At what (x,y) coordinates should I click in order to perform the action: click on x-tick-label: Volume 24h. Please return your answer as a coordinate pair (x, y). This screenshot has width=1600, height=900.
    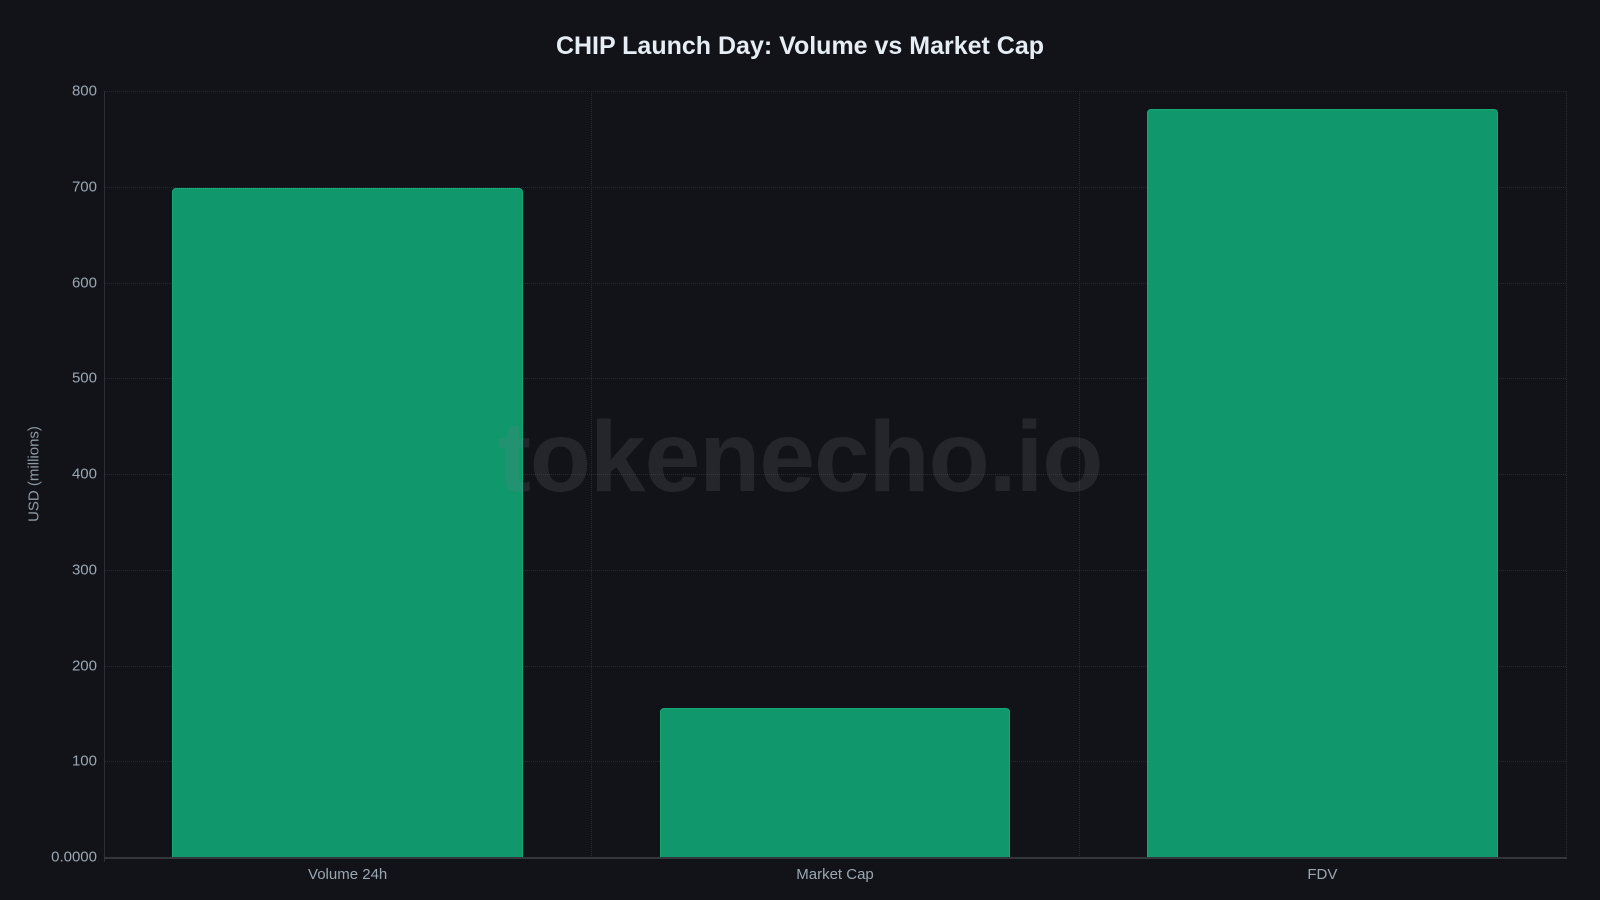
    Looking at the image, I should click on (348, 874).